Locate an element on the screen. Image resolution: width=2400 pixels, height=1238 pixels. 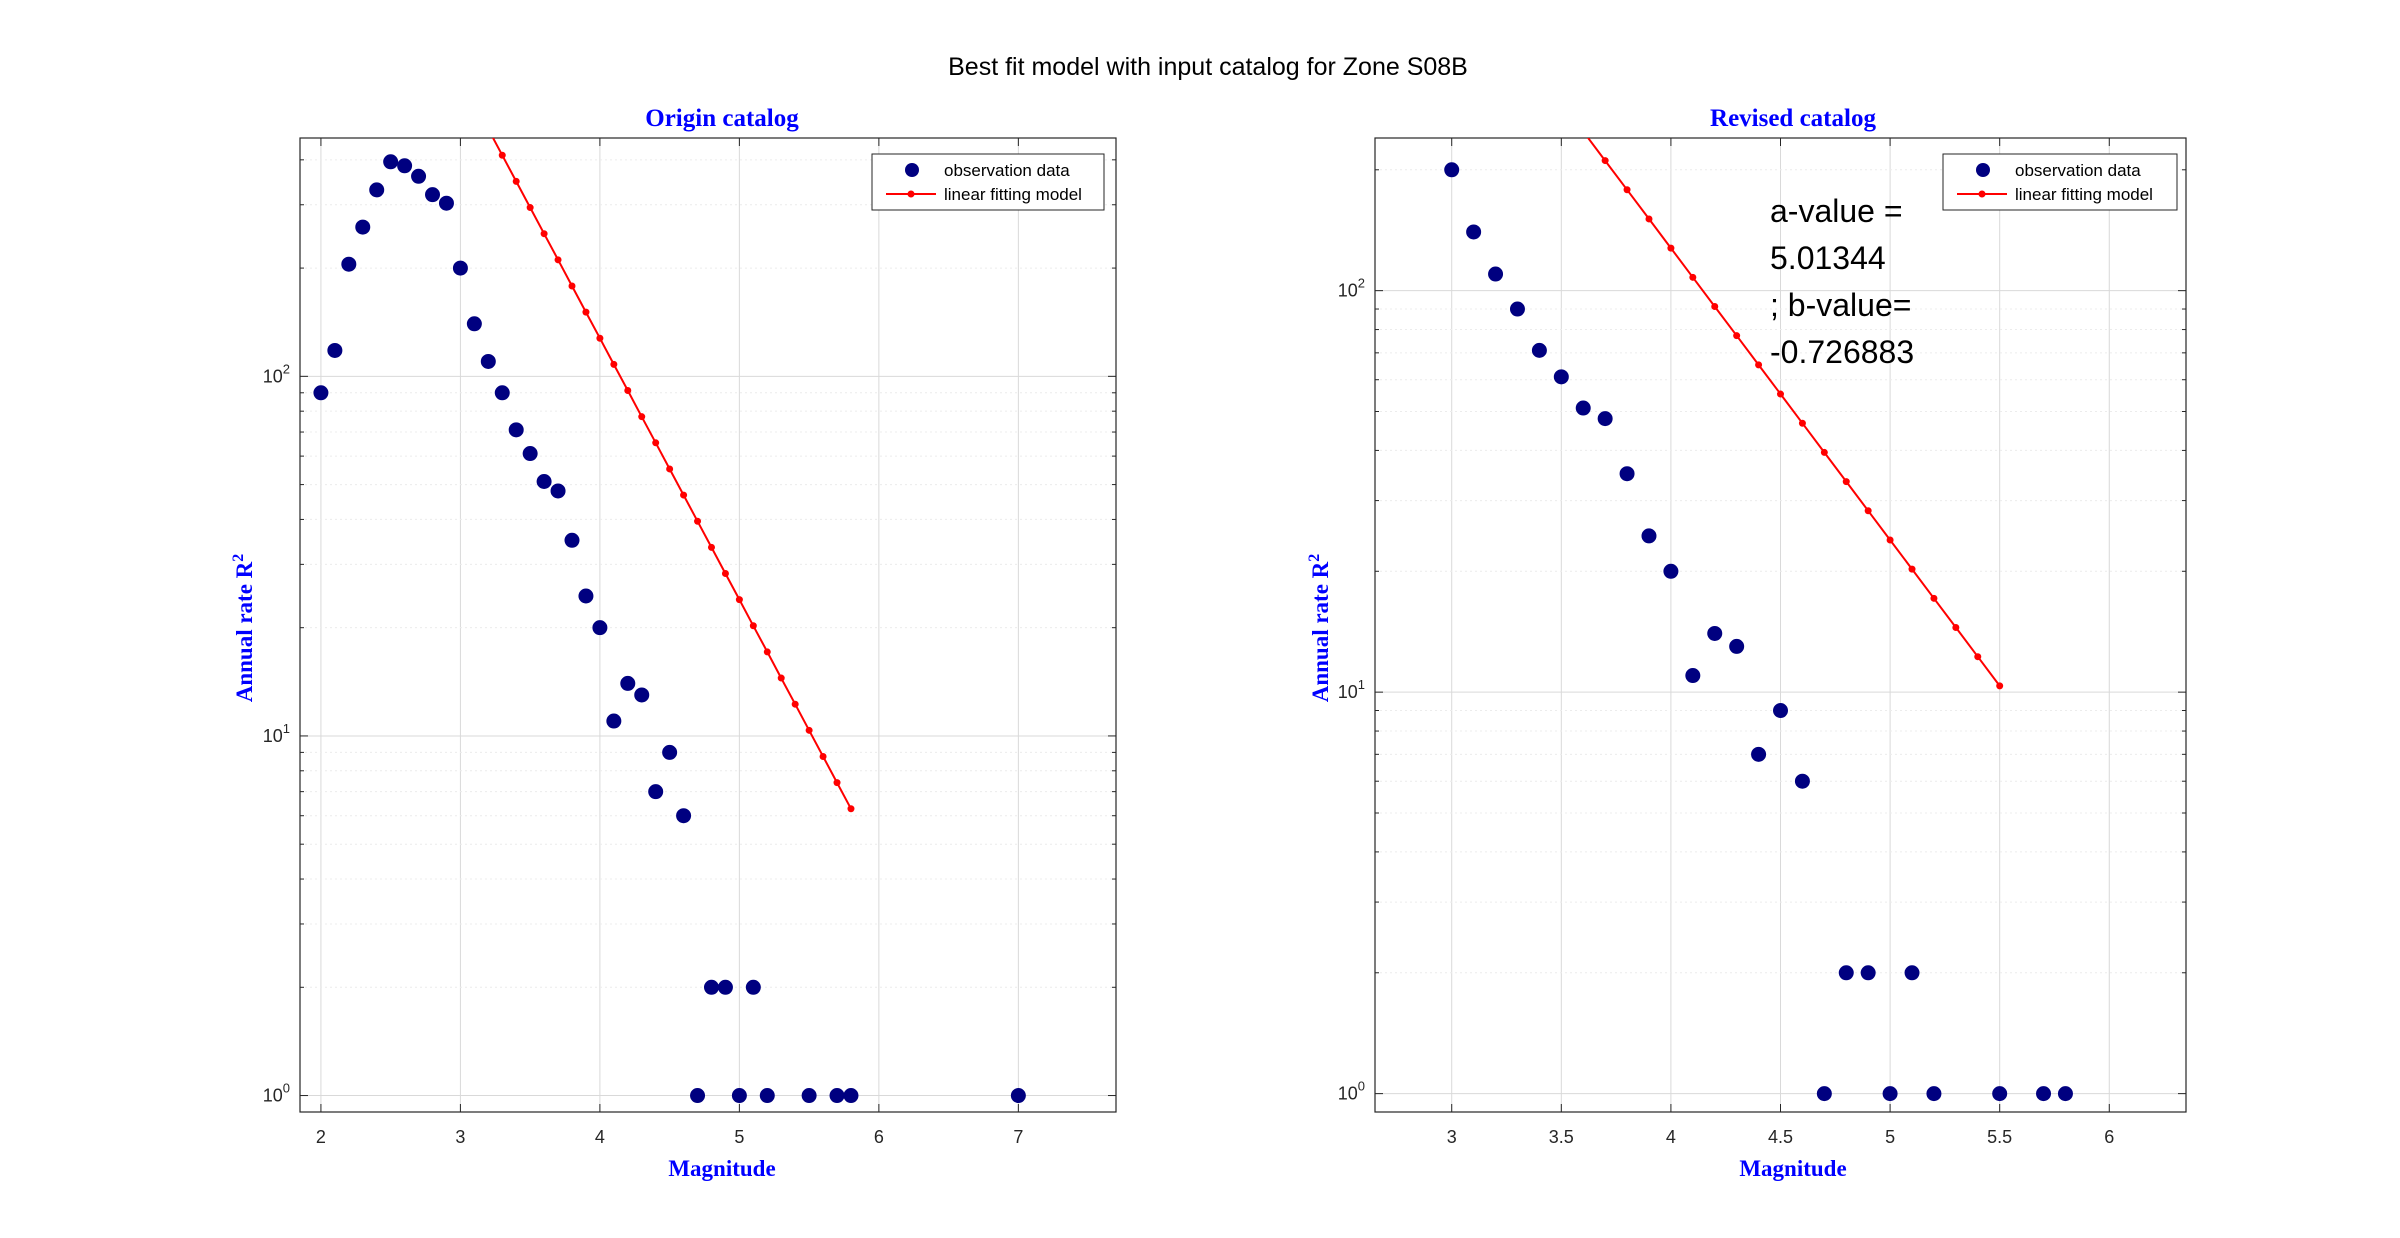
y-tick-label: 10⁰ is located at coordinates (1351, 1091).